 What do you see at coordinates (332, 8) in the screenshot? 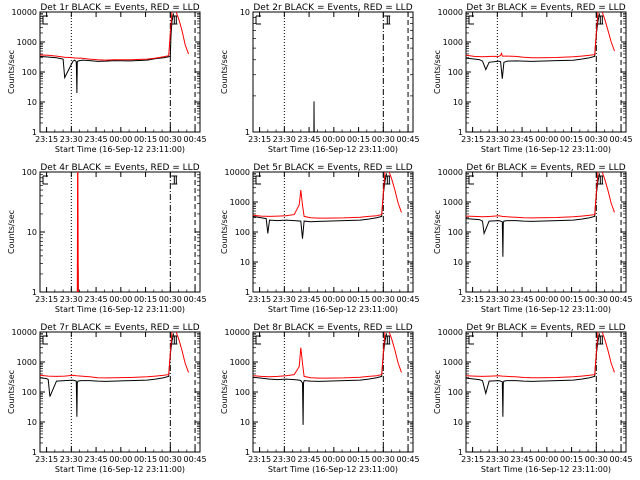
I see `panel-title: Det 2r BLACK = Events, RED = LLD` at bounding box center [332, 8].